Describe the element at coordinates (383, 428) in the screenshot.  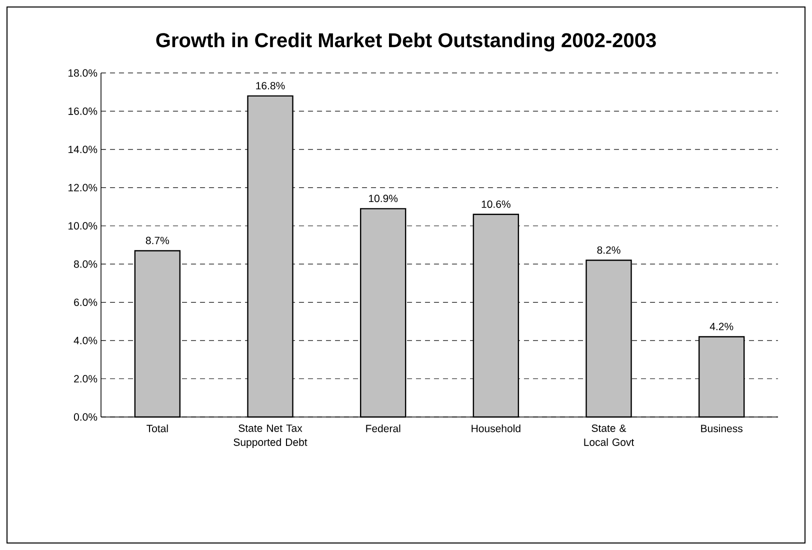
I see `x-tick-label: Federal` at that location.